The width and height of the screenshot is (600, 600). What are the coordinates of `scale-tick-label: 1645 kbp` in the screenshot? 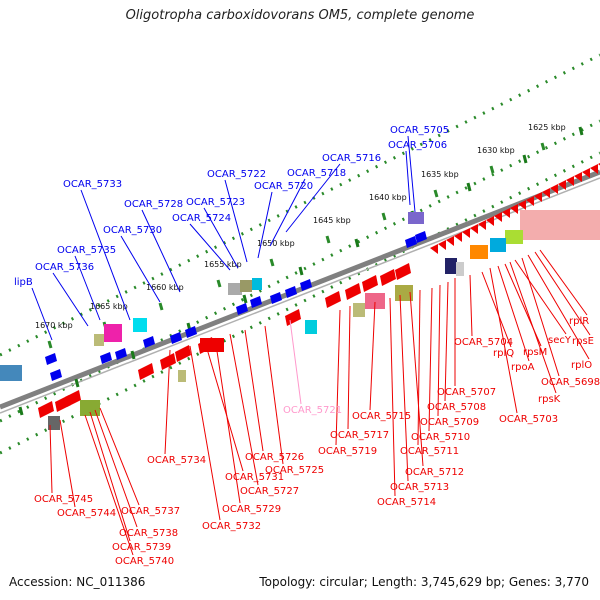 It's located at (332, 220).